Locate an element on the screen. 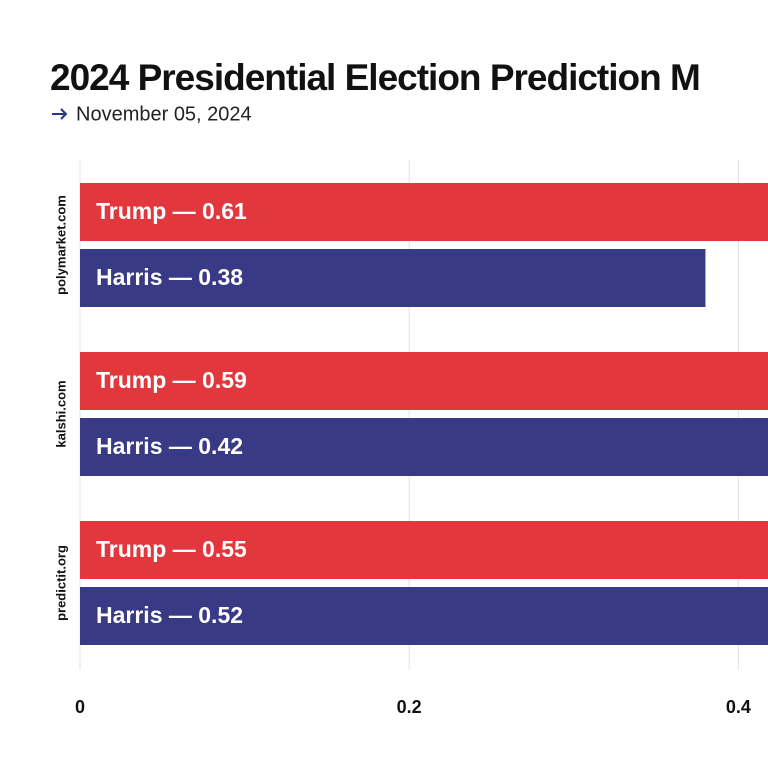  value-label: Trump — 0.59 is located at coordinates (171, 380).